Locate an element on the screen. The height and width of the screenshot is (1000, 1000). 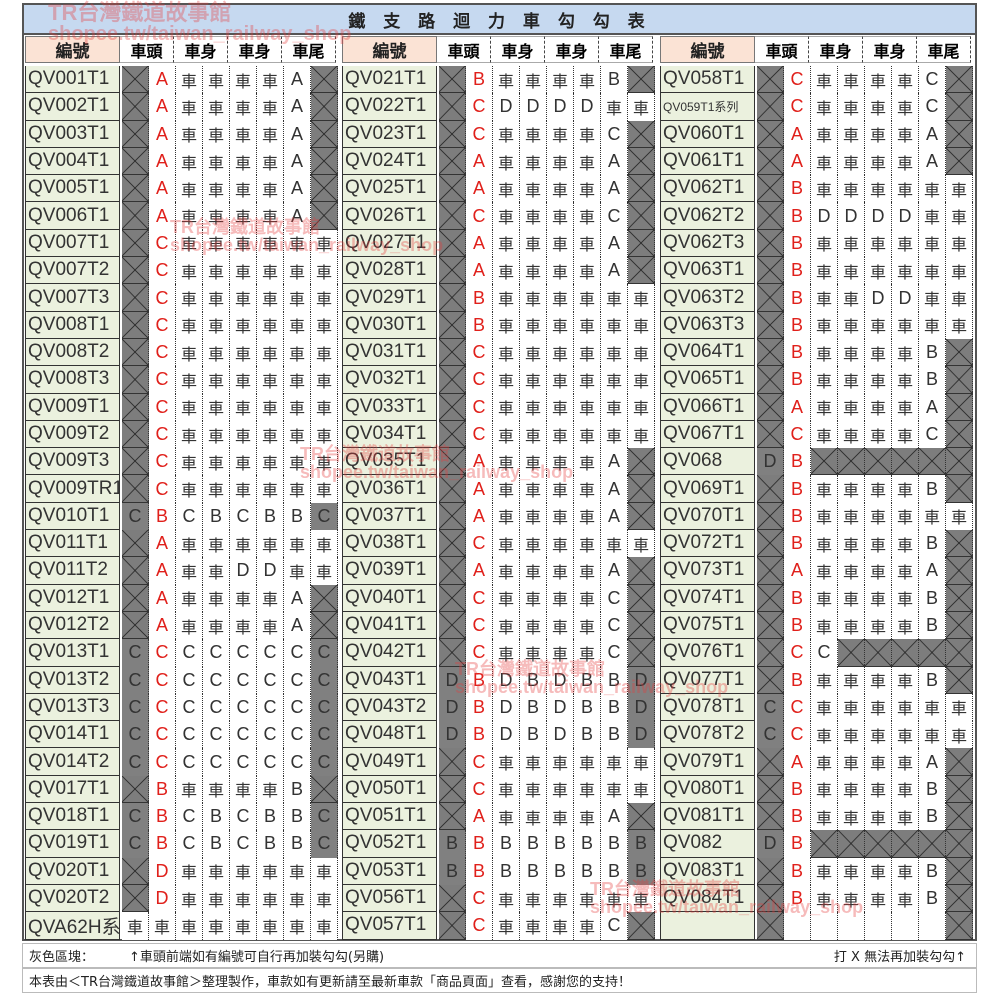
table-row: QV049T1 C 車車車車車車 is located at coordinates (498, 762).